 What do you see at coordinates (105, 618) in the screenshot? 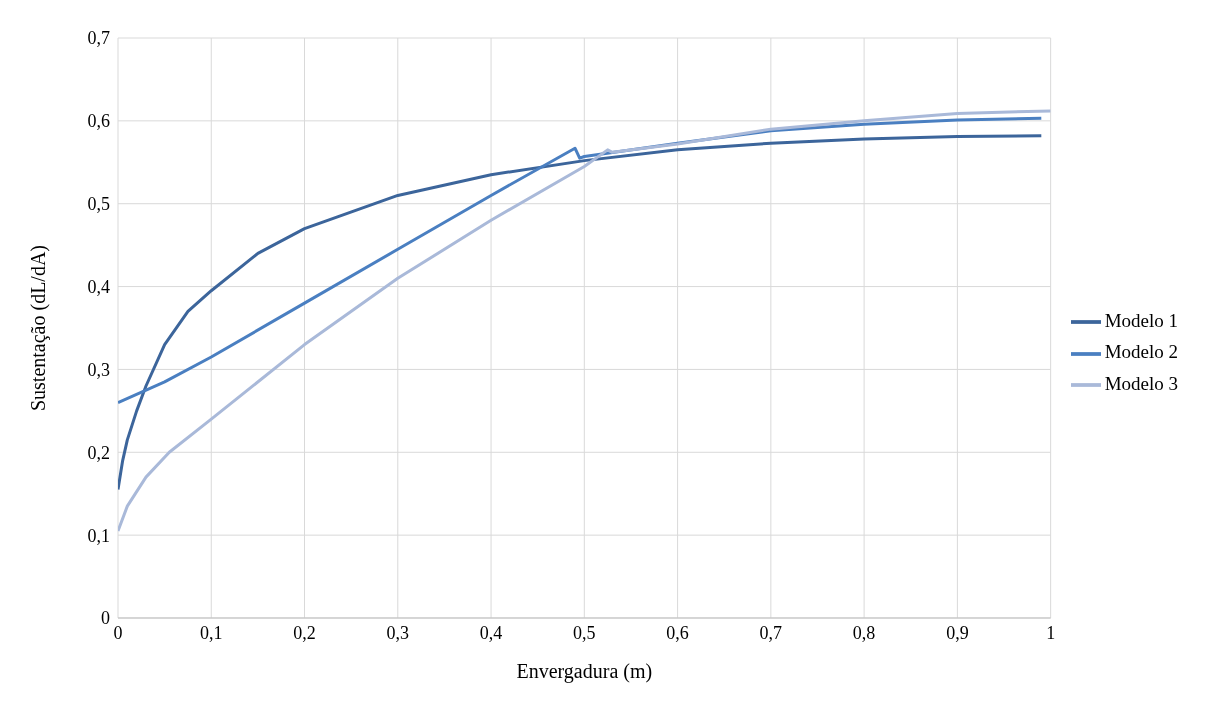
I see `y-tick-label: 0` at bounding box center [105, 618].